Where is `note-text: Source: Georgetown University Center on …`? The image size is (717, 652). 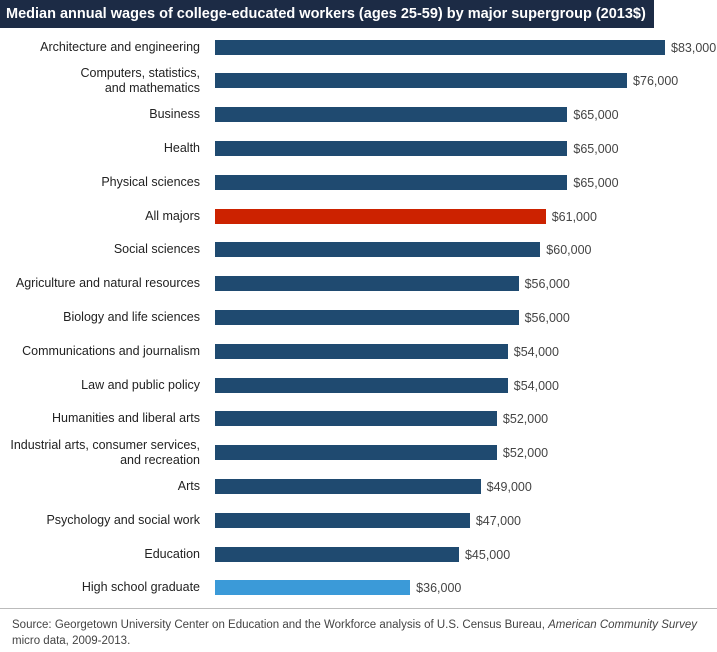 note-text: Source: Georgetown University Center on … is located at coordinates (280, 625).